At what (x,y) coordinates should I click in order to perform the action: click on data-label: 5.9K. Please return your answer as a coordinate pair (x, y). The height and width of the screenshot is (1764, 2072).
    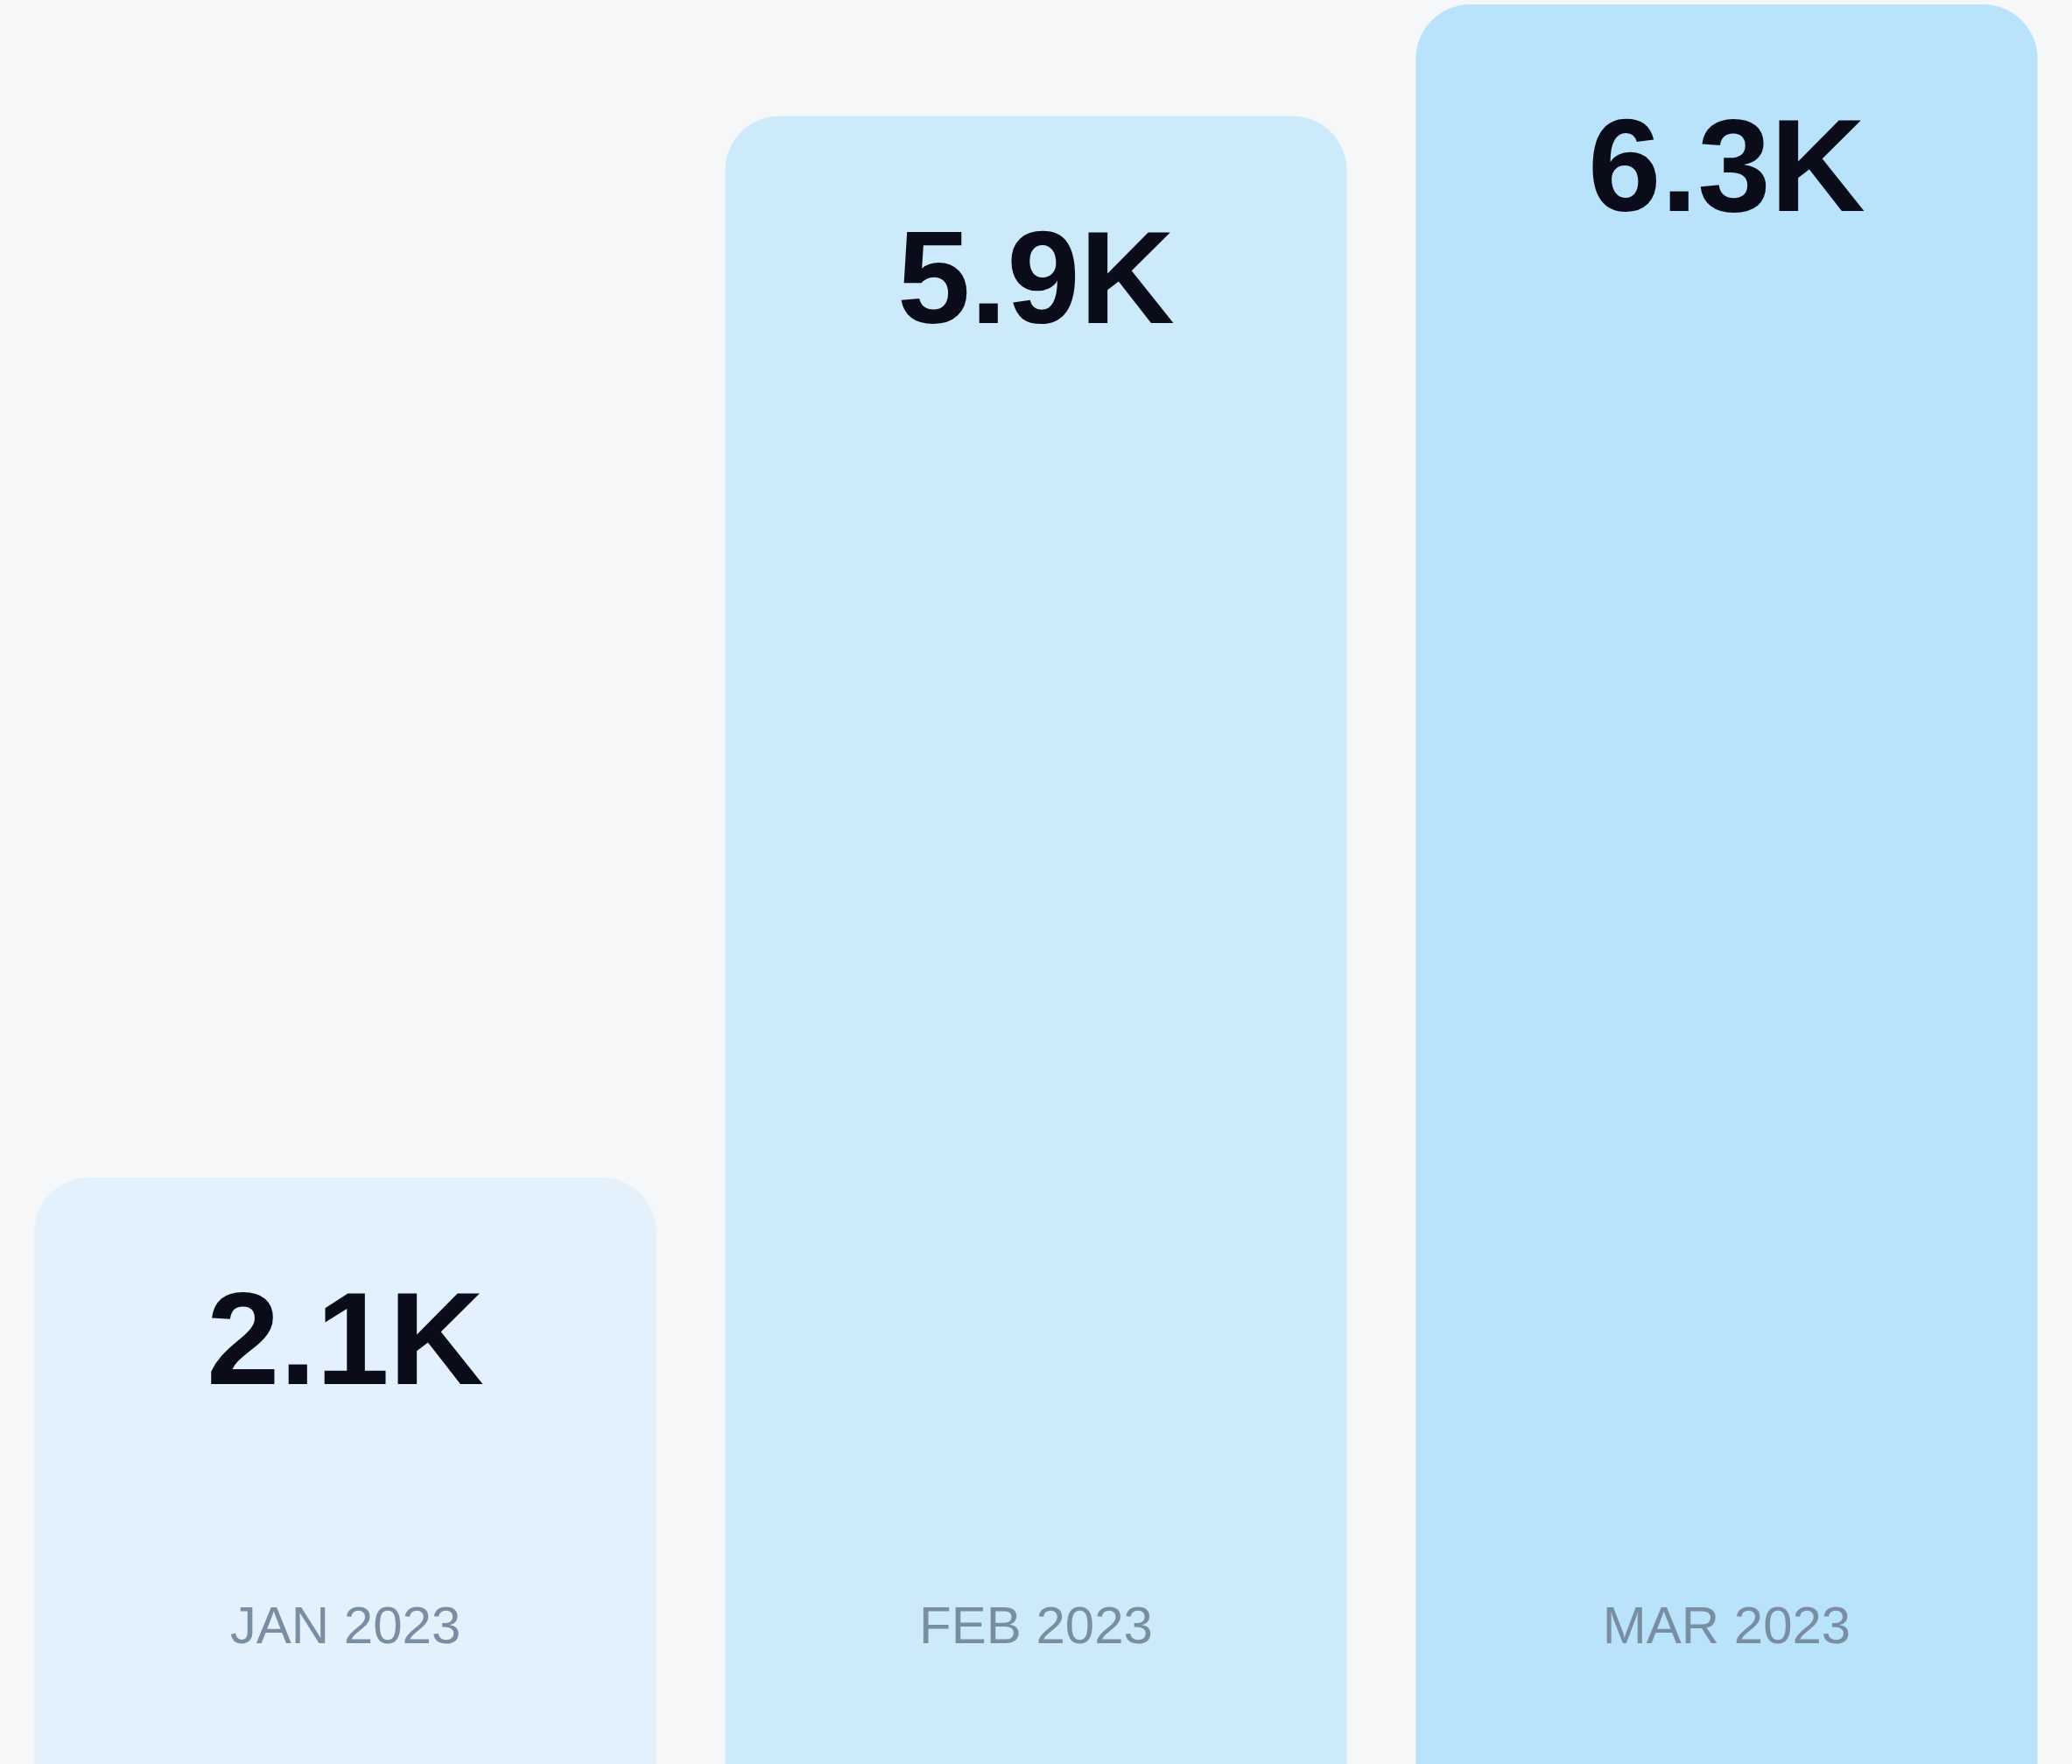
    Looking at the image, I should click on (1036, 277).